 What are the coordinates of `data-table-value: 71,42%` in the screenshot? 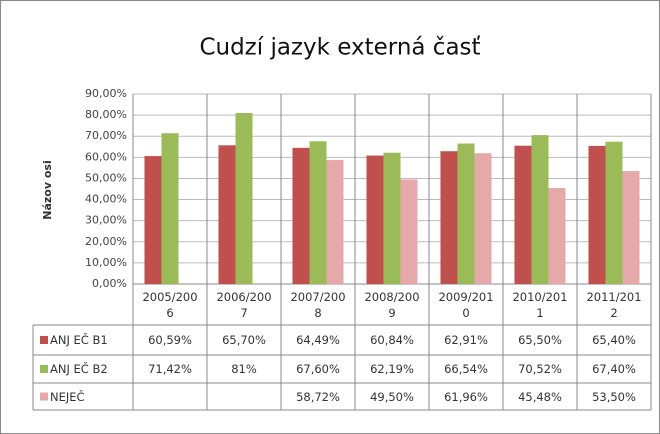 It's located at (170, 369).